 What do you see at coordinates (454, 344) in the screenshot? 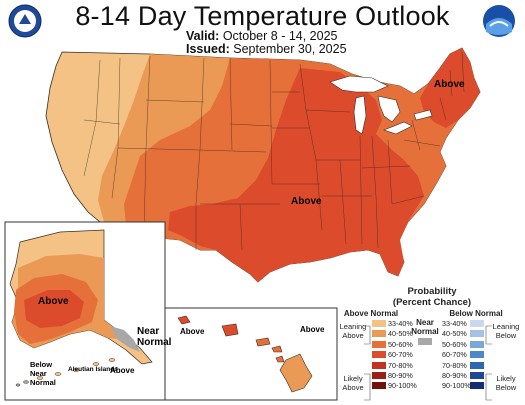
I see `legend-below-range: 50-60%` at bounding box center [454, 344].